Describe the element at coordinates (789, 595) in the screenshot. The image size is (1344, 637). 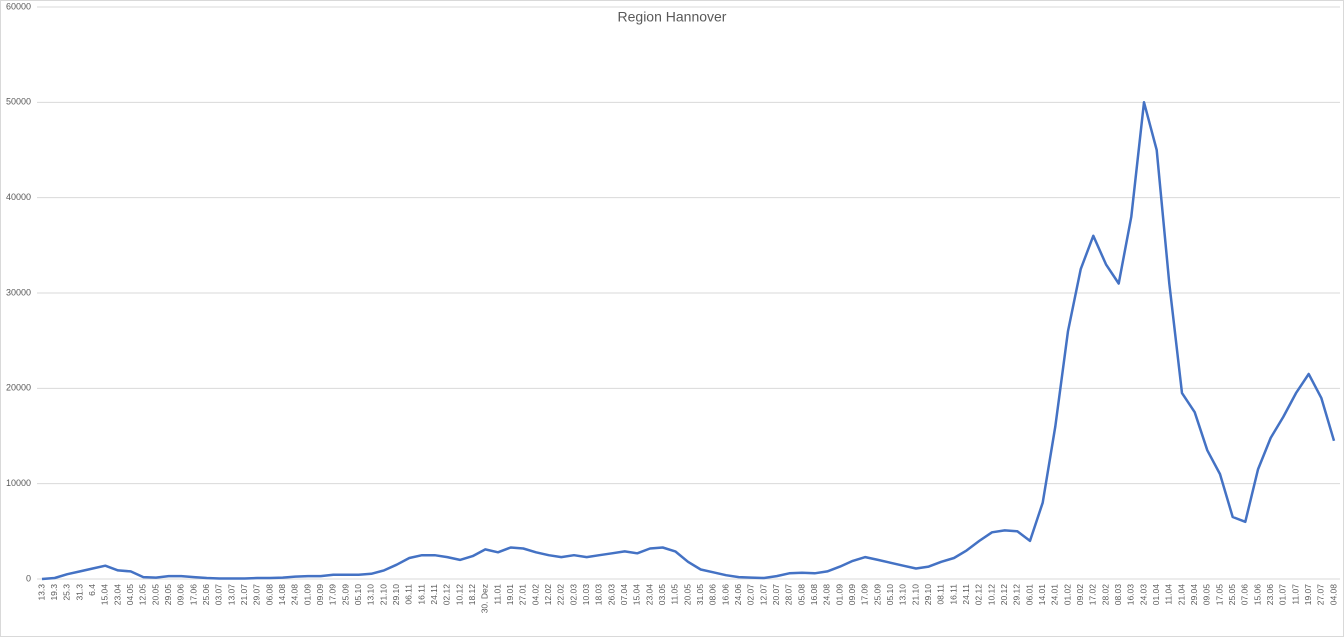
I see `x-tick-label: 28.07` at that location.